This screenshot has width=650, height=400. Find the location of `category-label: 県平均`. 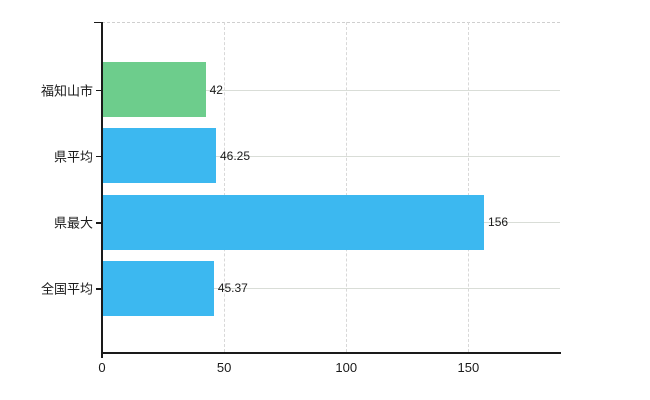

category-label: 県平均 is located at coordinates (73, 157).